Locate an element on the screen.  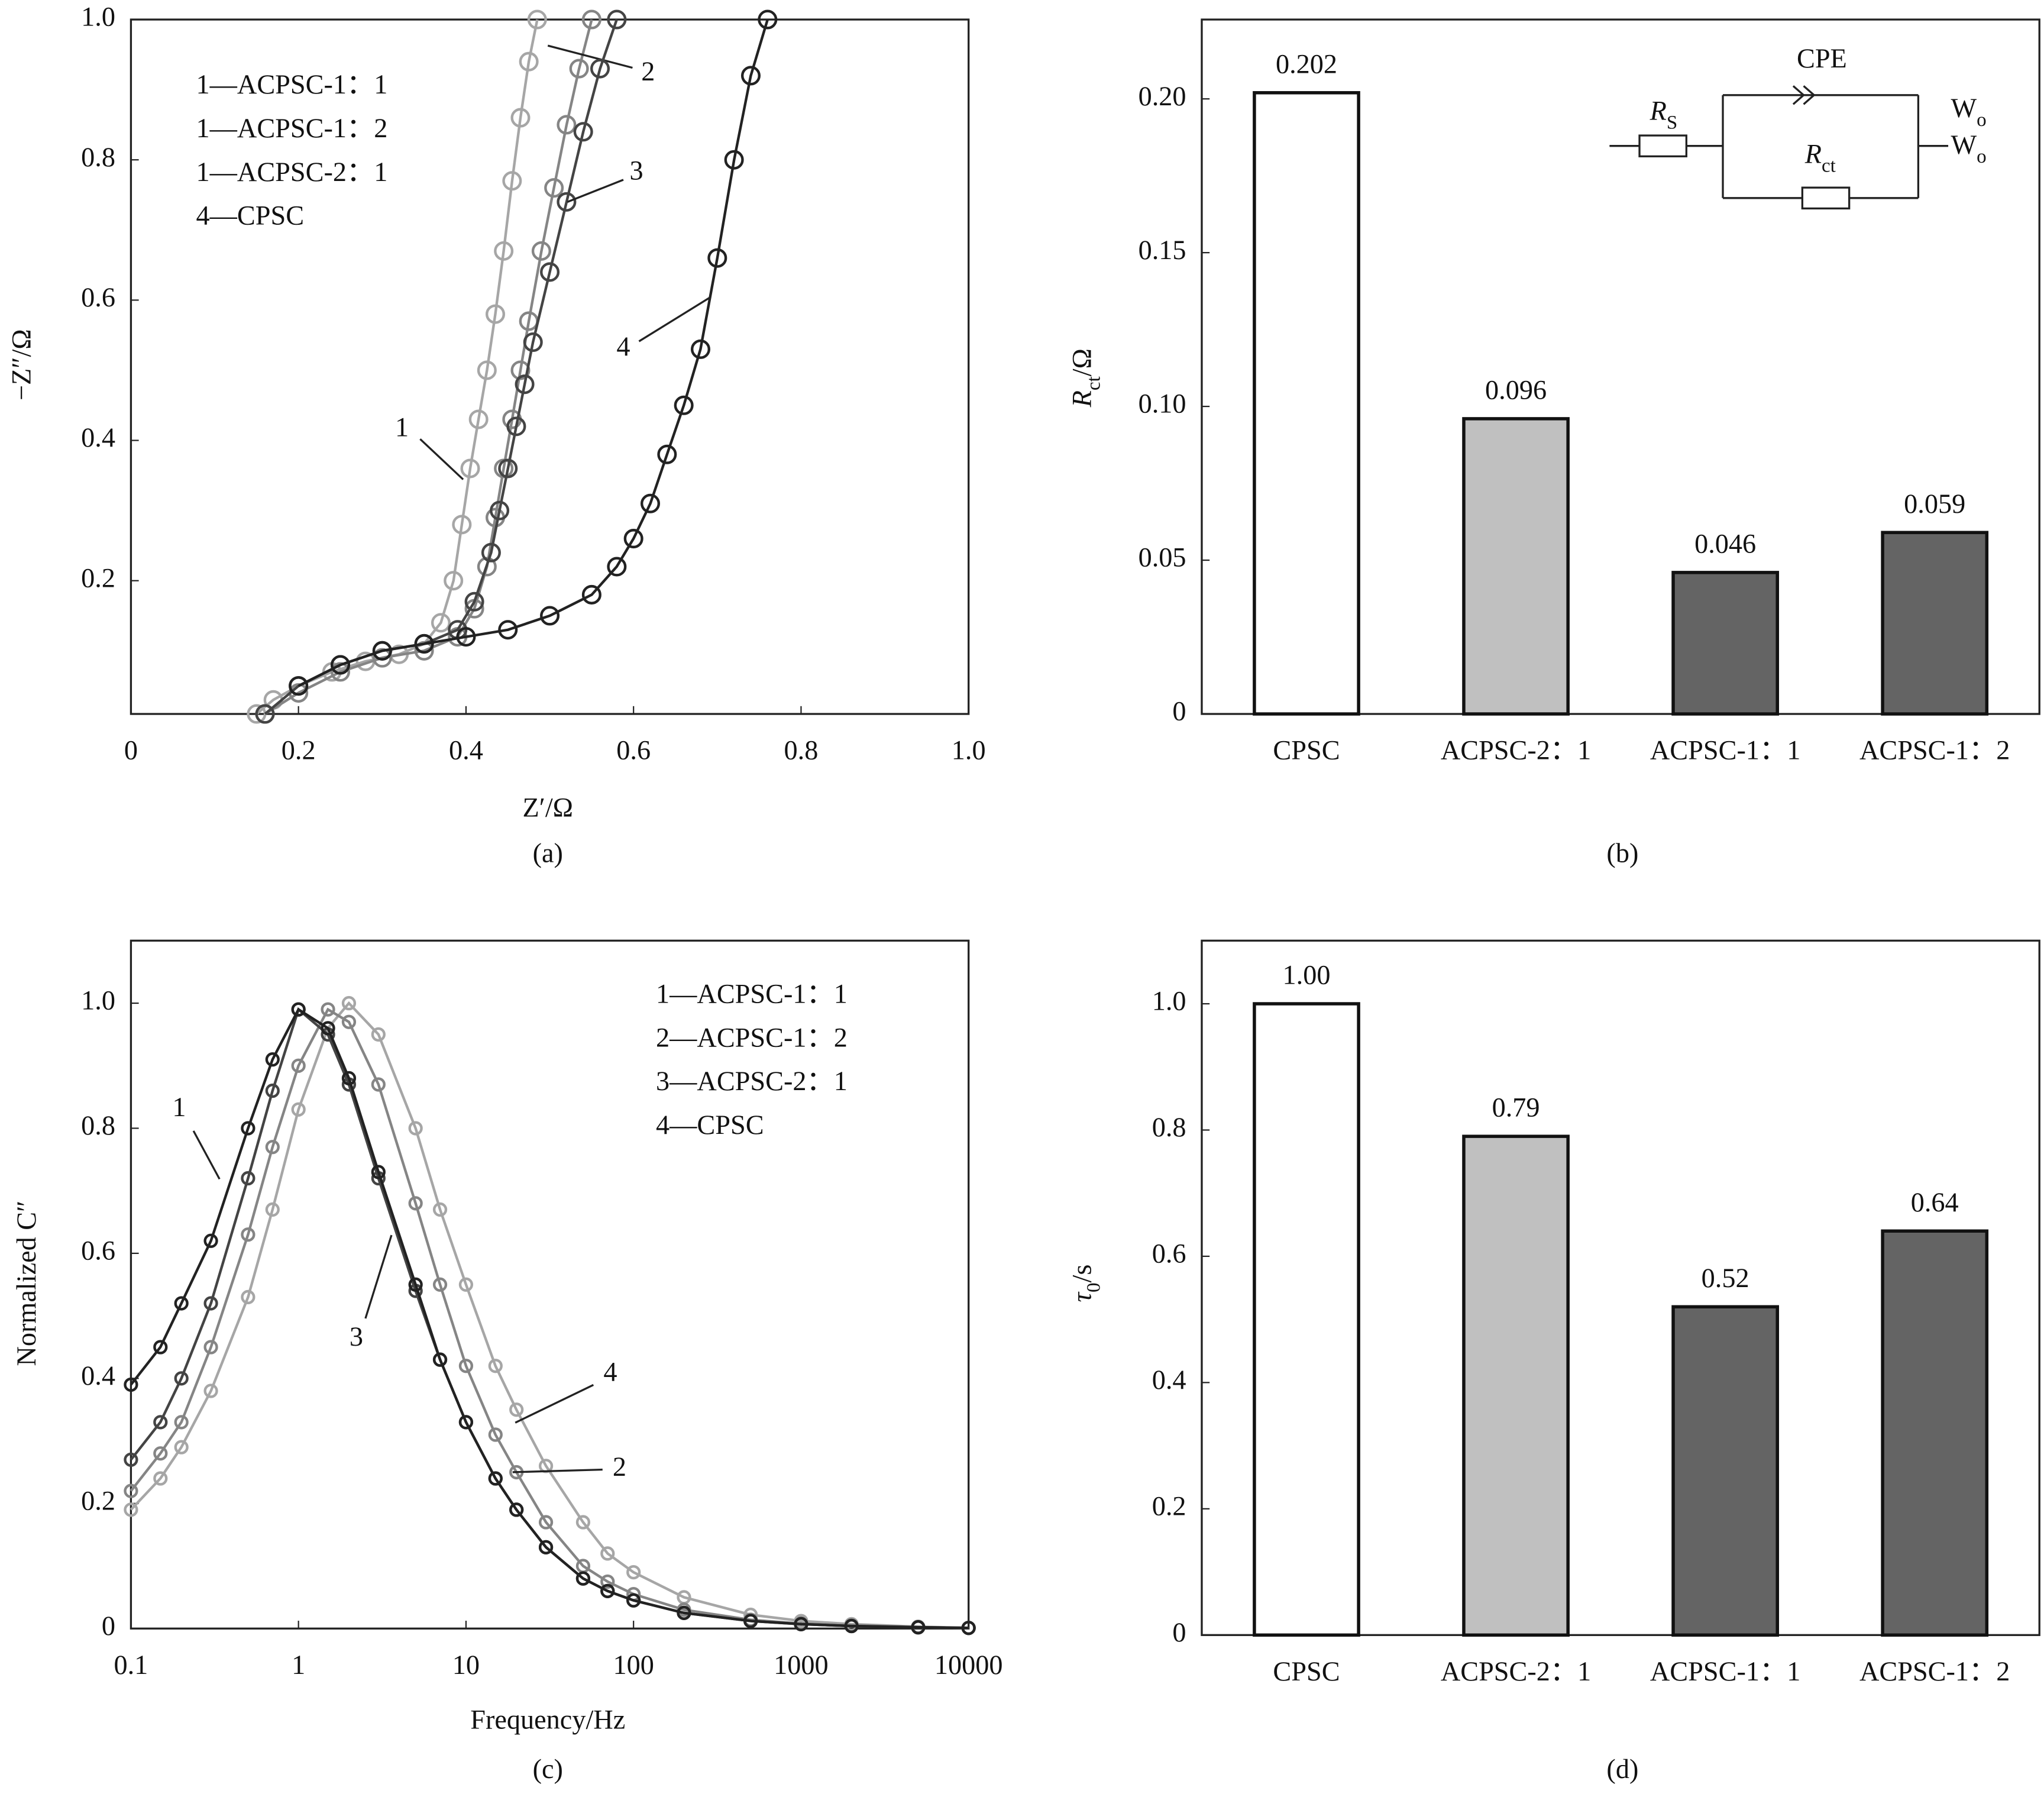
caption: (d) is located at coordinates (1622, 1769).